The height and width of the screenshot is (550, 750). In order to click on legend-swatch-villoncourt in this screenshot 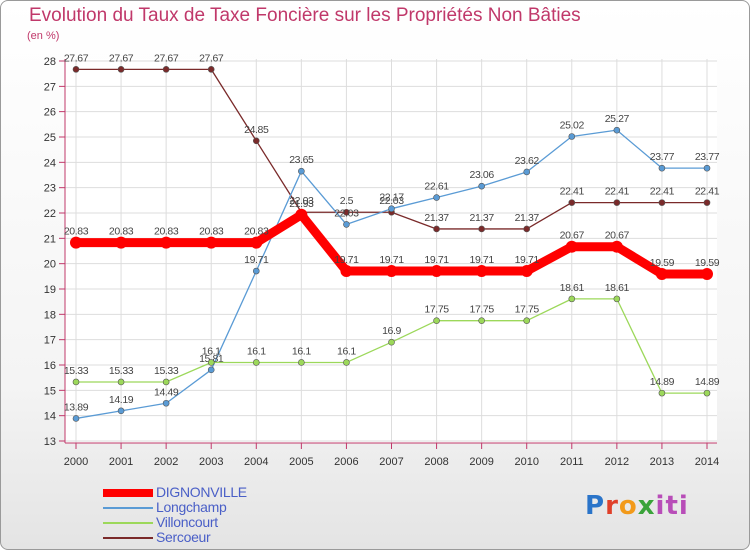, I will do `click(128, 523)`.